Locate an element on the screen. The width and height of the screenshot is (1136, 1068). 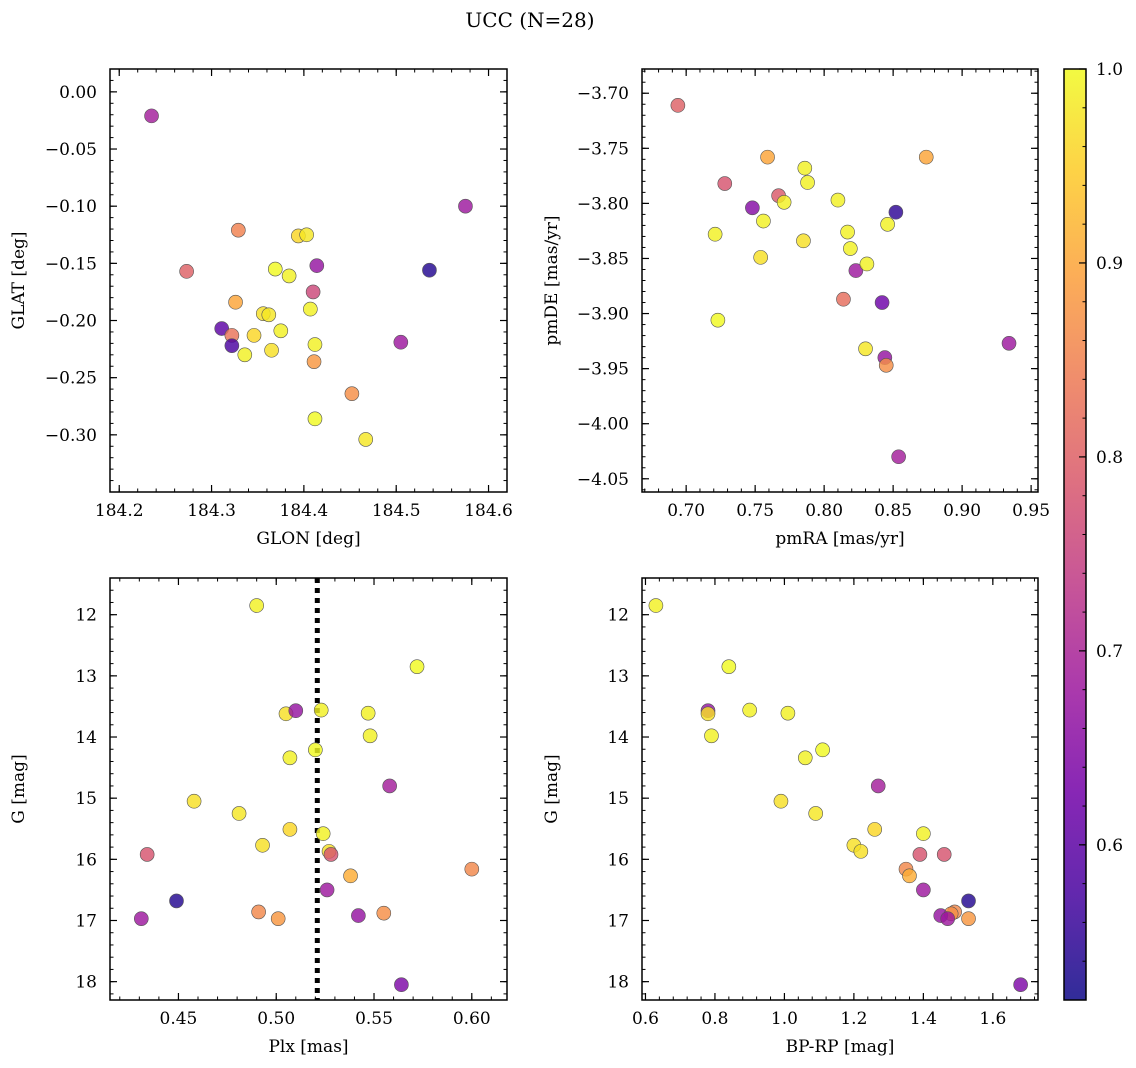
x-tick-label: 1.2 is located at coordinates (853, 1019).